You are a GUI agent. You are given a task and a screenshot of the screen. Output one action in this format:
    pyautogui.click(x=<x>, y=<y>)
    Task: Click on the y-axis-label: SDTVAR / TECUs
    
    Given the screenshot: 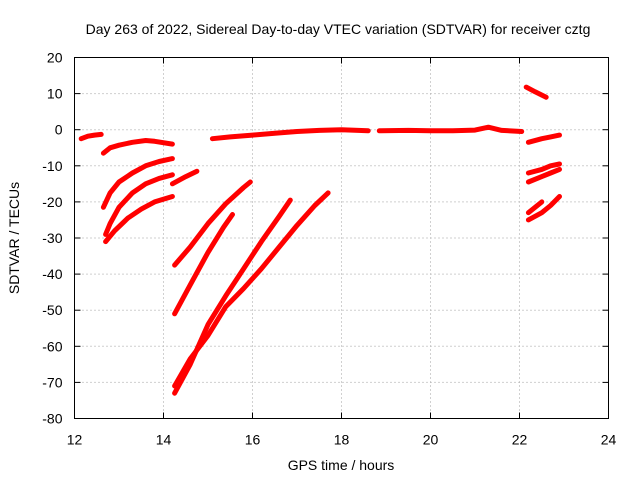 What is the action you would take?
    pyautogui.click(x=14, y=238)
    